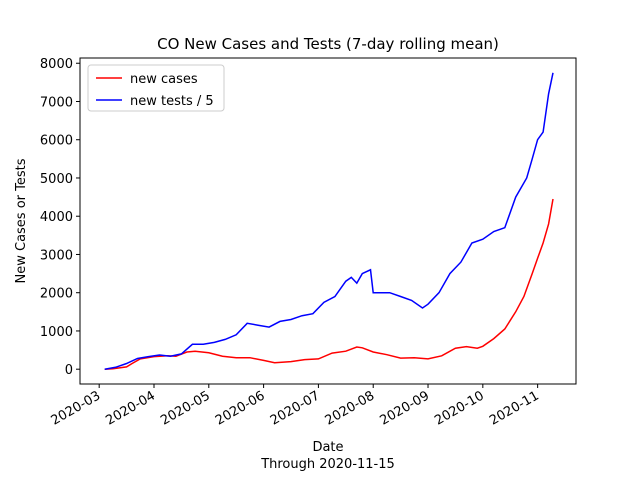  What do you see at coordinates (56, 217) in the screenshot?
I see `y-tick-label: 4000` at bounding box center [56, 217].